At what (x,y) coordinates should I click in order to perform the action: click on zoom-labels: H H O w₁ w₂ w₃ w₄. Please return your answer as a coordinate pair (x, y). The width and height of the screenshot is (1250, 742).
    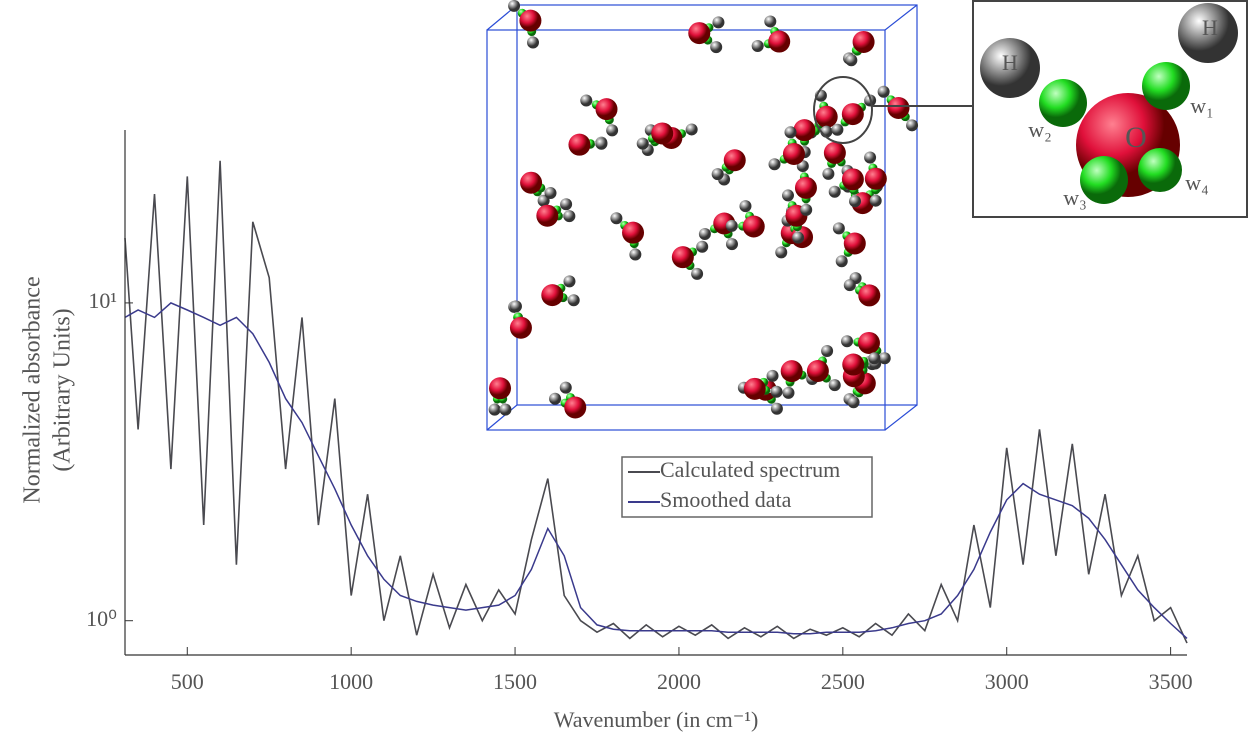
    Looking at the image, I should click on (1110, 112).